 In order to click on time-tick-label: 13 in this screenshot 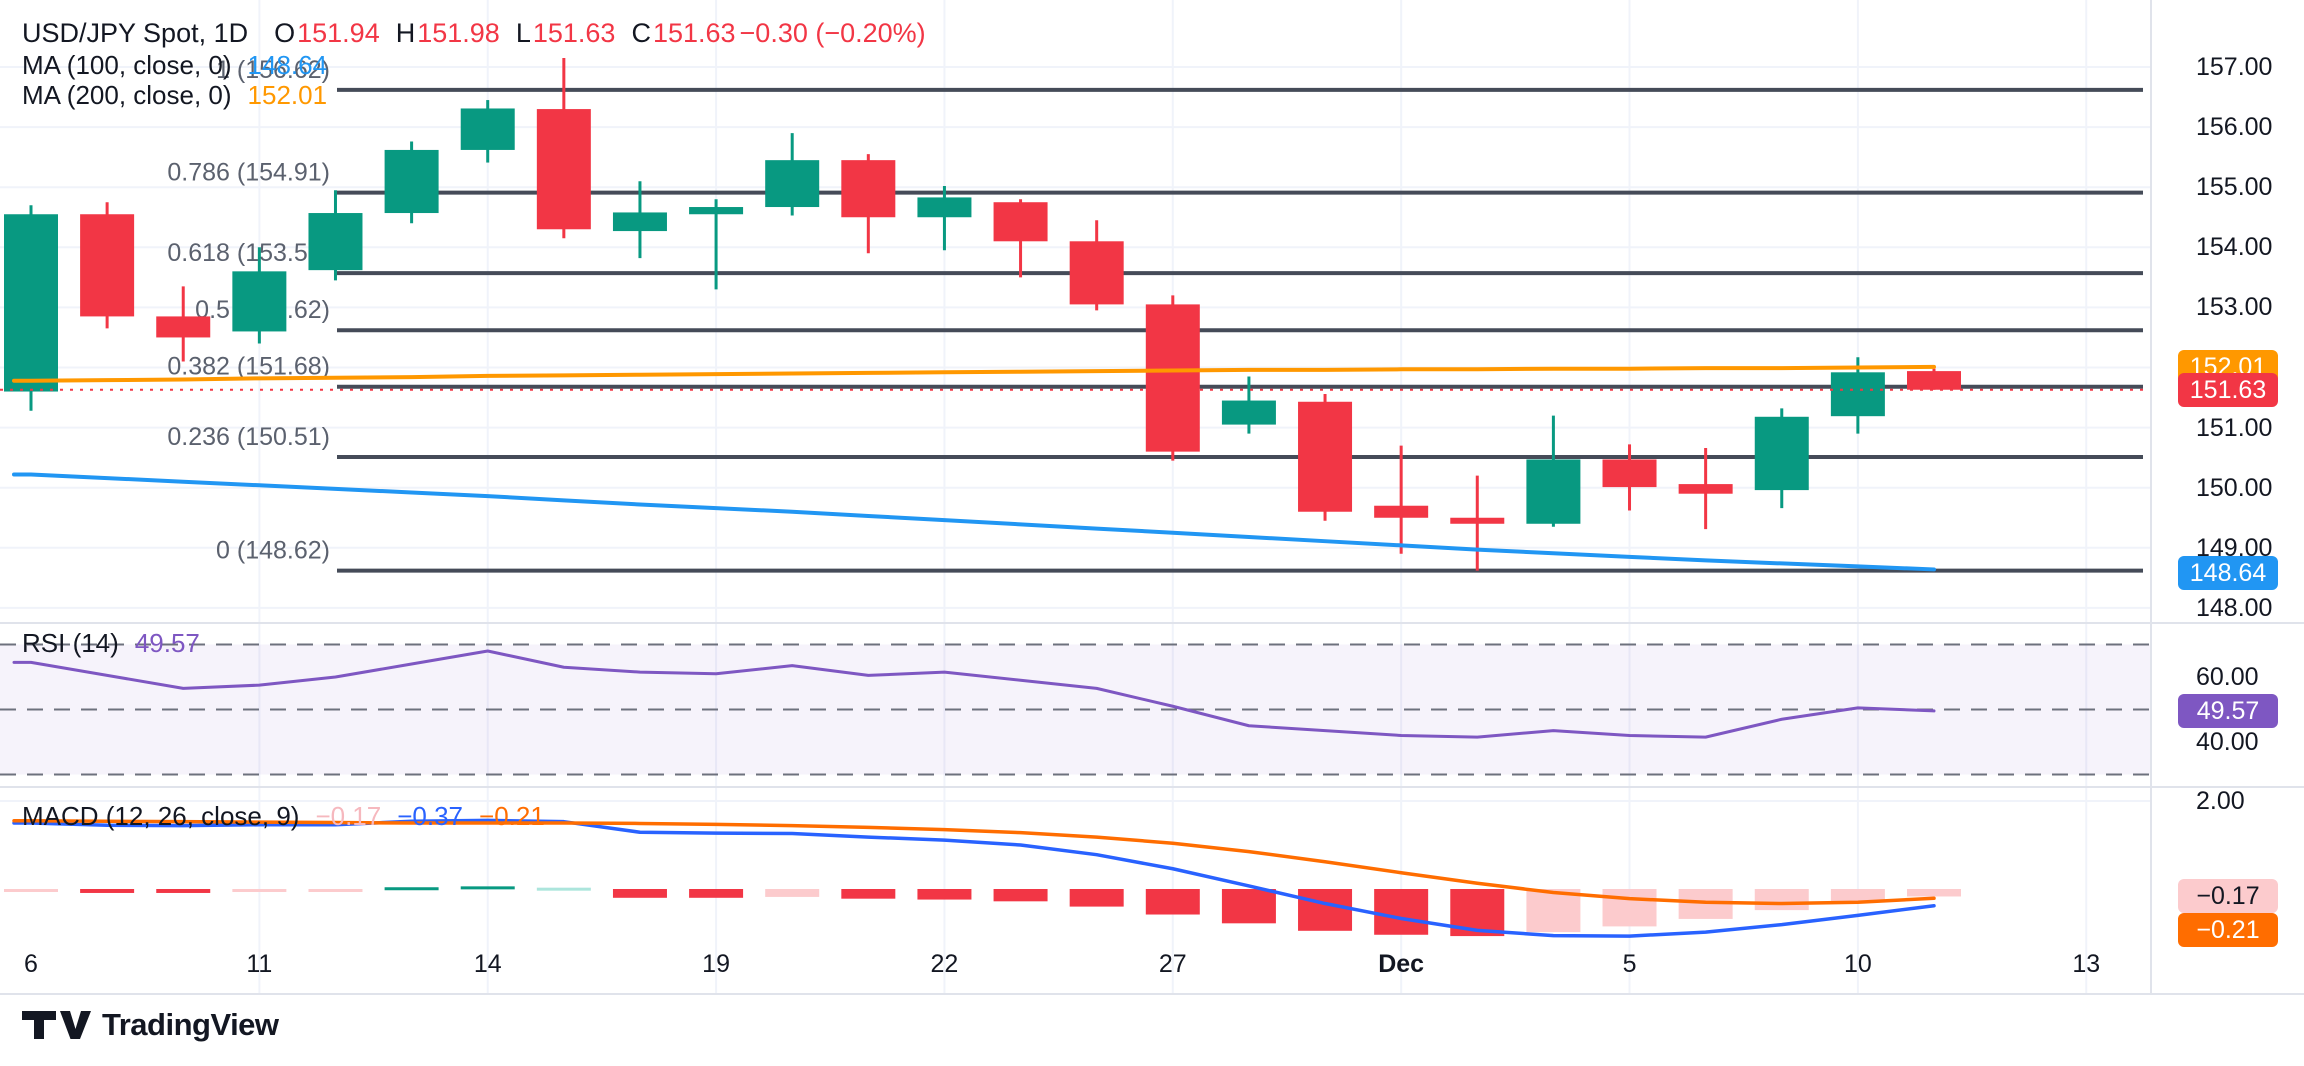, I will do `click(2086, 964)`.